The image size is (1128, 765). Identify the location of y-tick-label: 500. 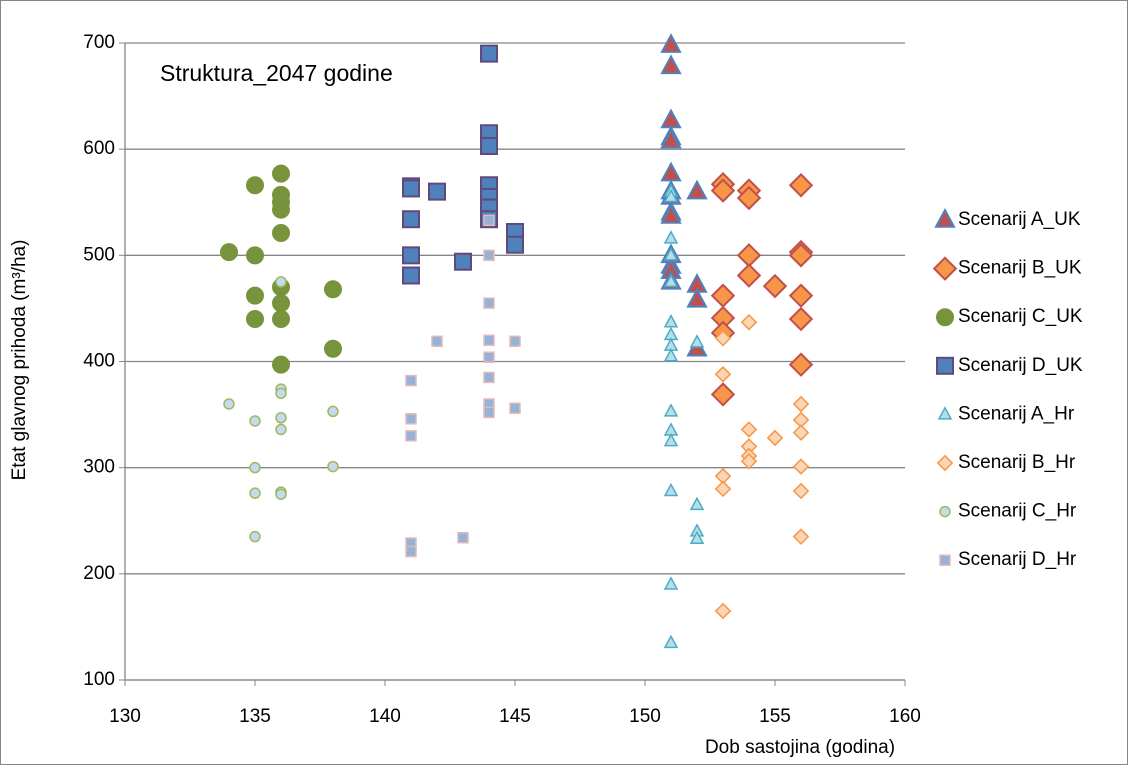
(99, 254).